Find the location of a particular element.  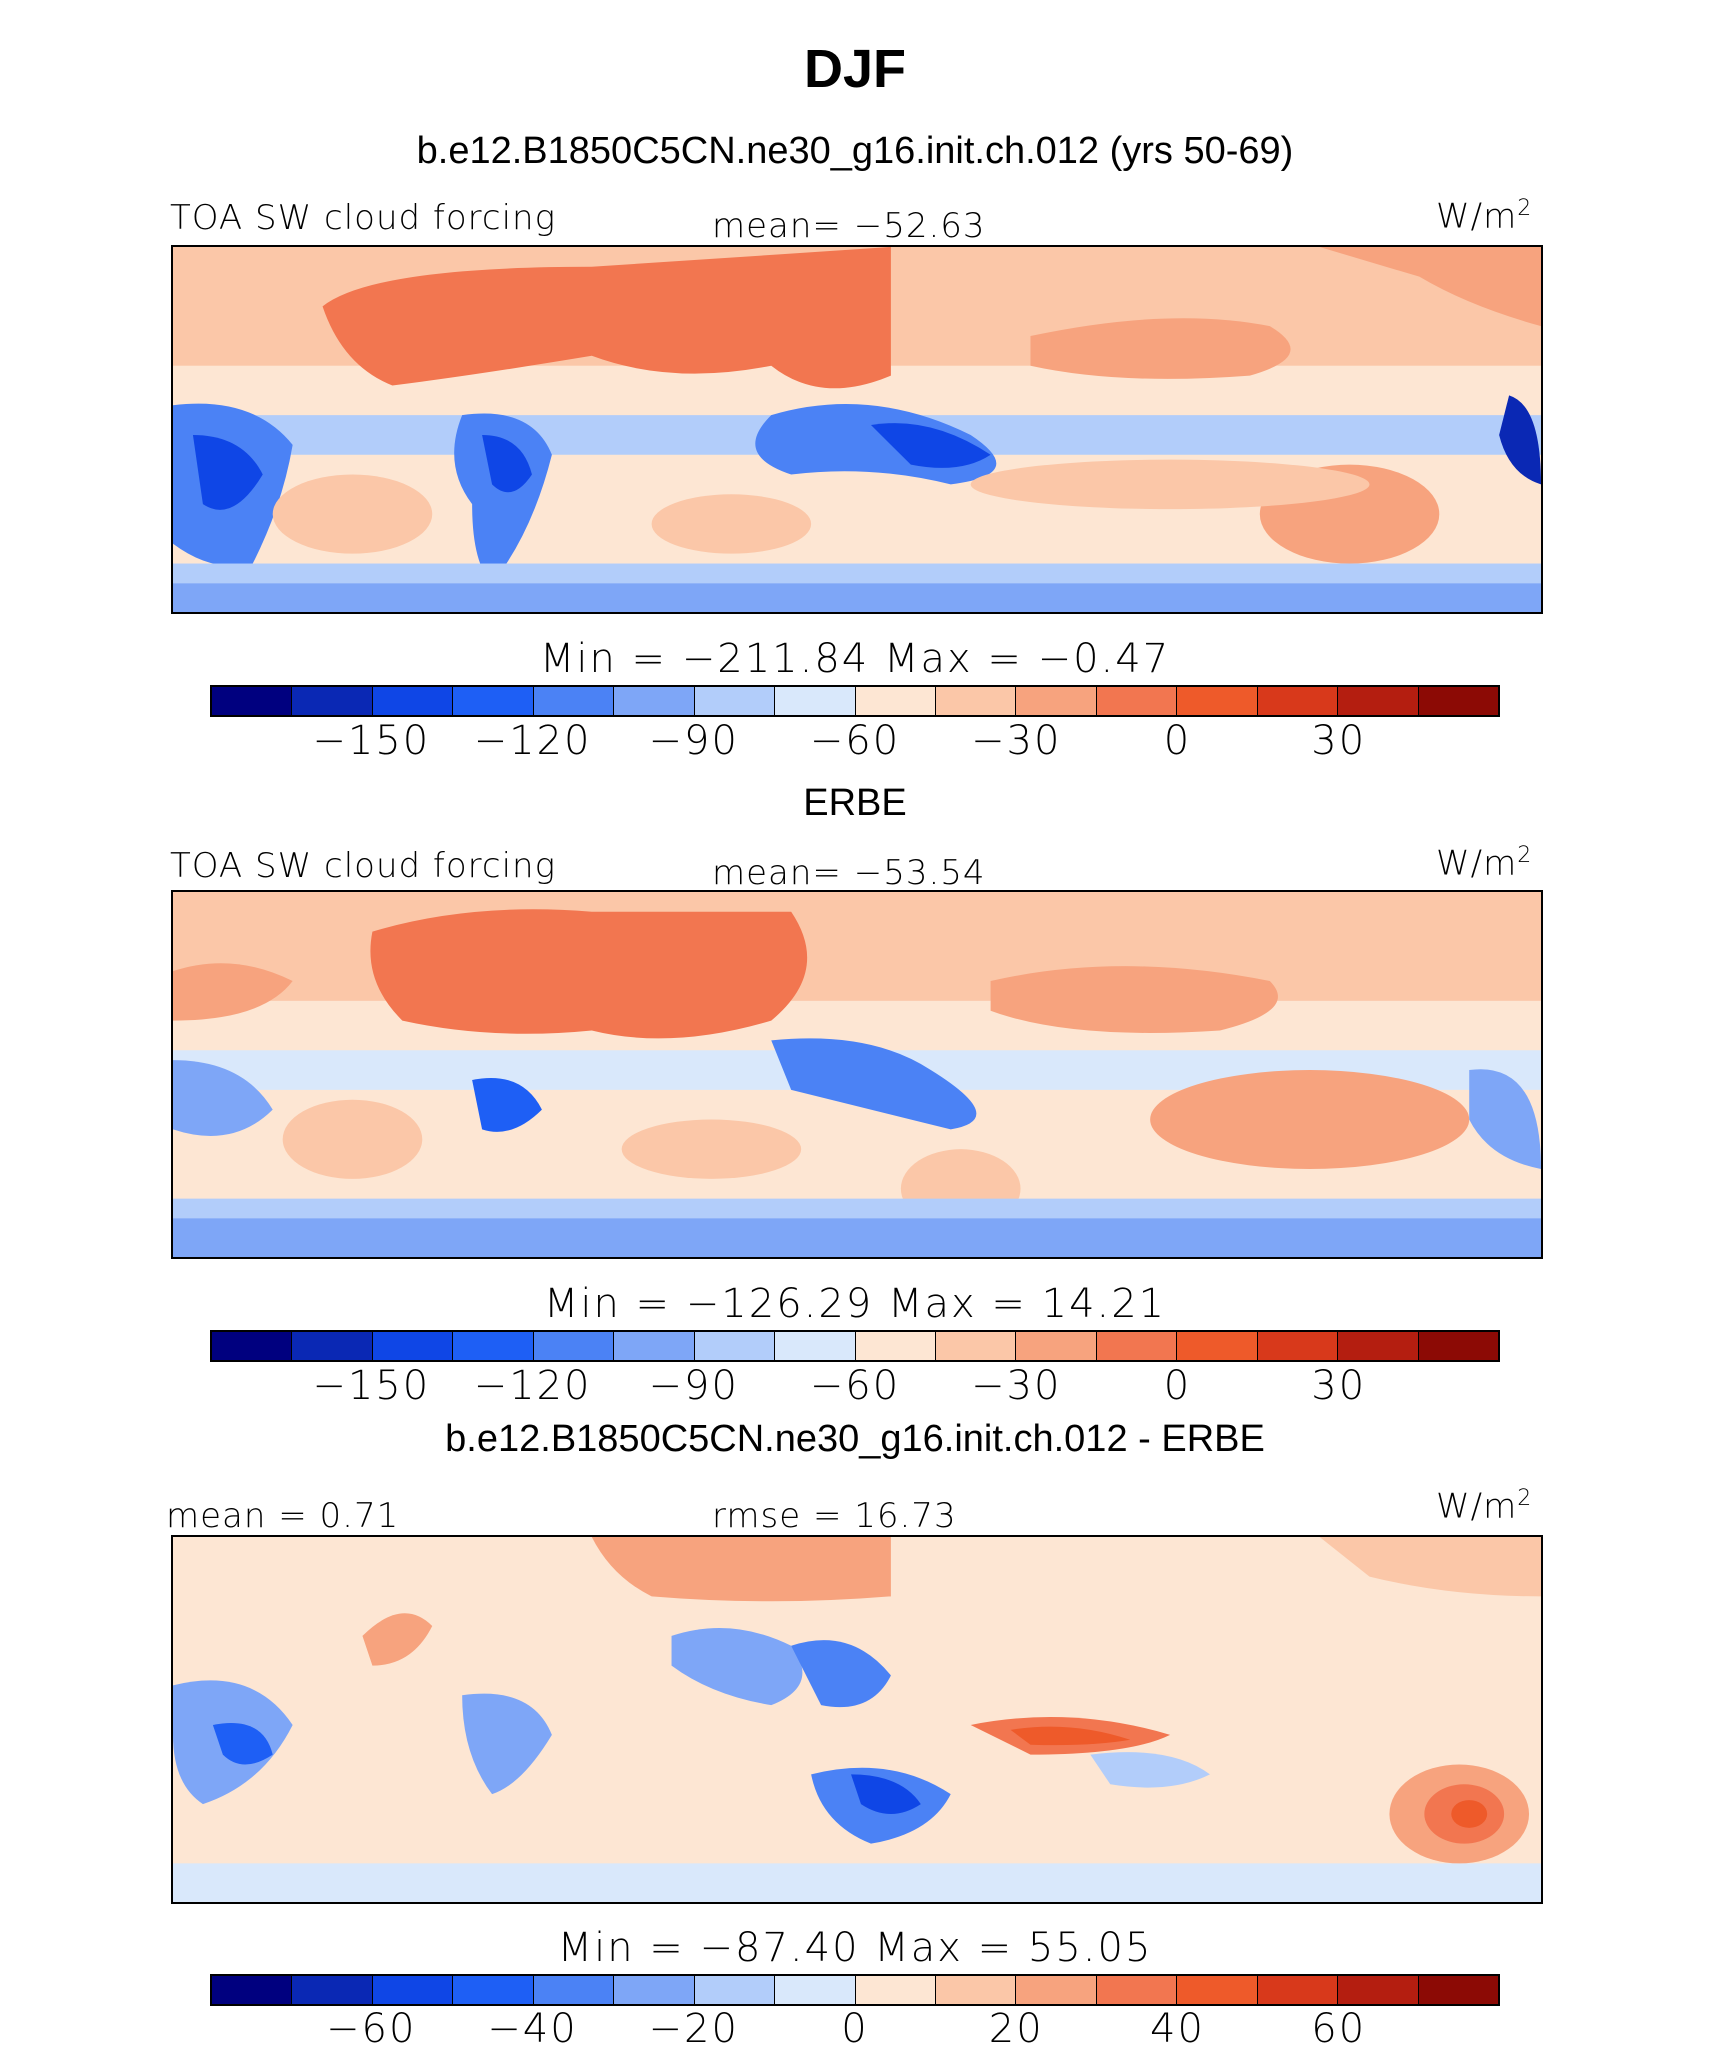

panel-1-map is located at coordinates (857, 429).